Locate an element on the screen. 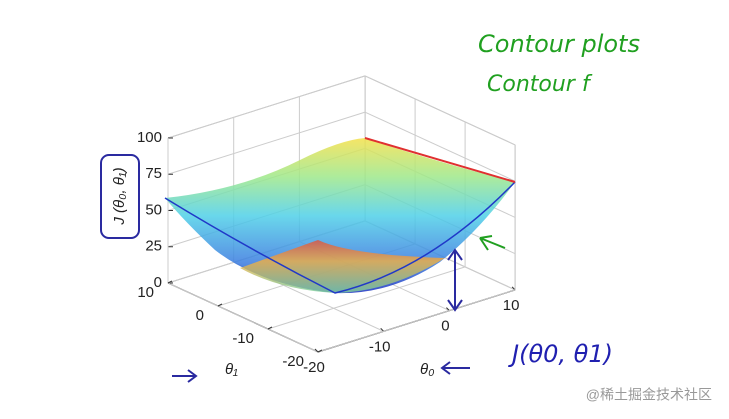 This screenshot has height=419, width=729. z-tick-label: 25 is located at coordinates (153, 246).